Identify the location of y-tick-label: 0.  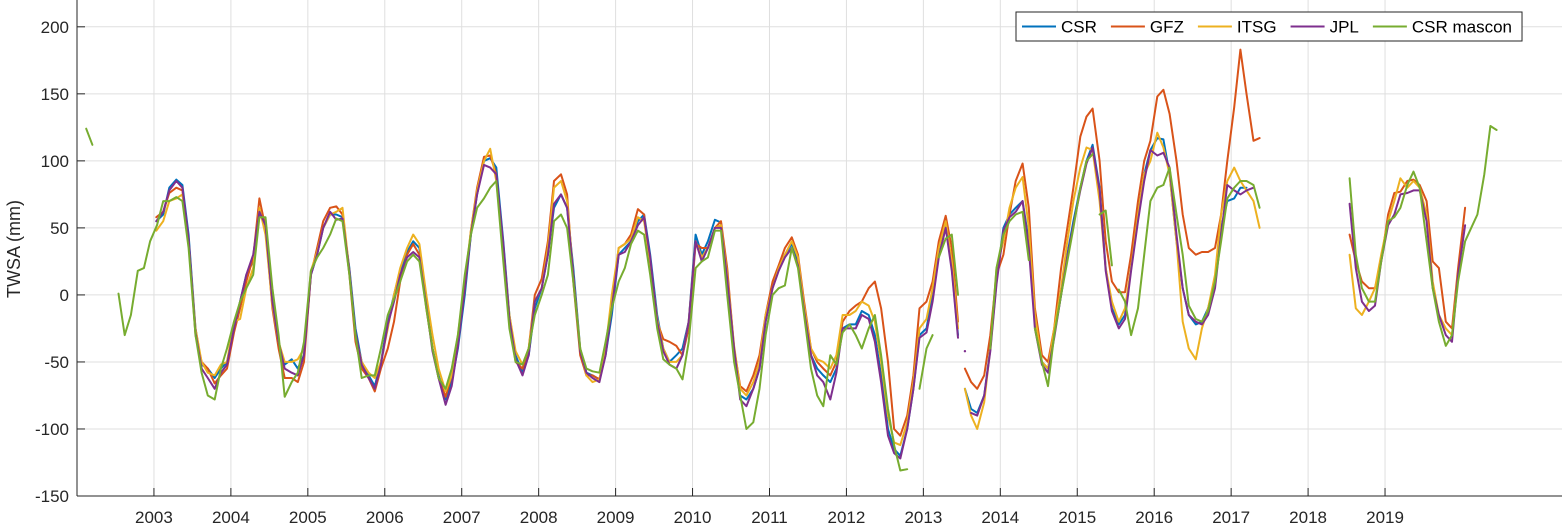
(64, 295).